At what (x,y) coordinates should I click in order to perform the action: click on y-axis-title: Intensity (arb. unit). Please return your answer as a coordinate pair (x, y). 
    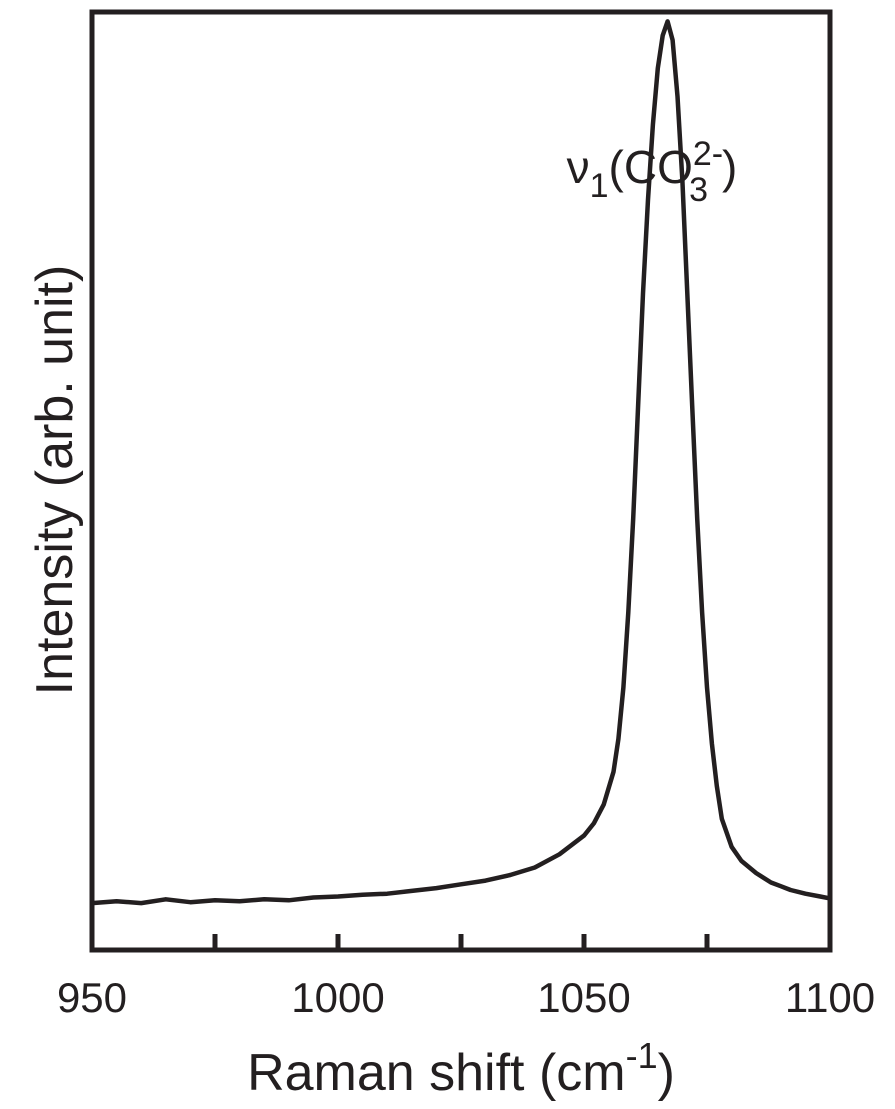
    Looking at the image, I should click on (55, 480).